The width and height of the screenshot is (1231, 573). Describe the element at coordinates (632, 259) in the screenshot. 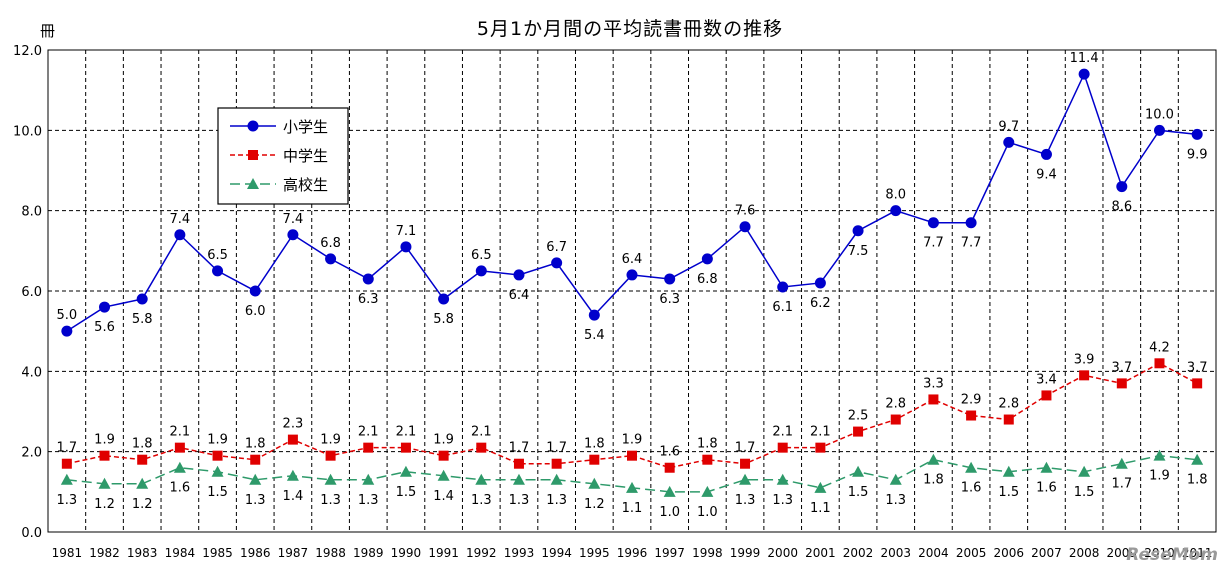

I see `data-label: 6.4` at that location.